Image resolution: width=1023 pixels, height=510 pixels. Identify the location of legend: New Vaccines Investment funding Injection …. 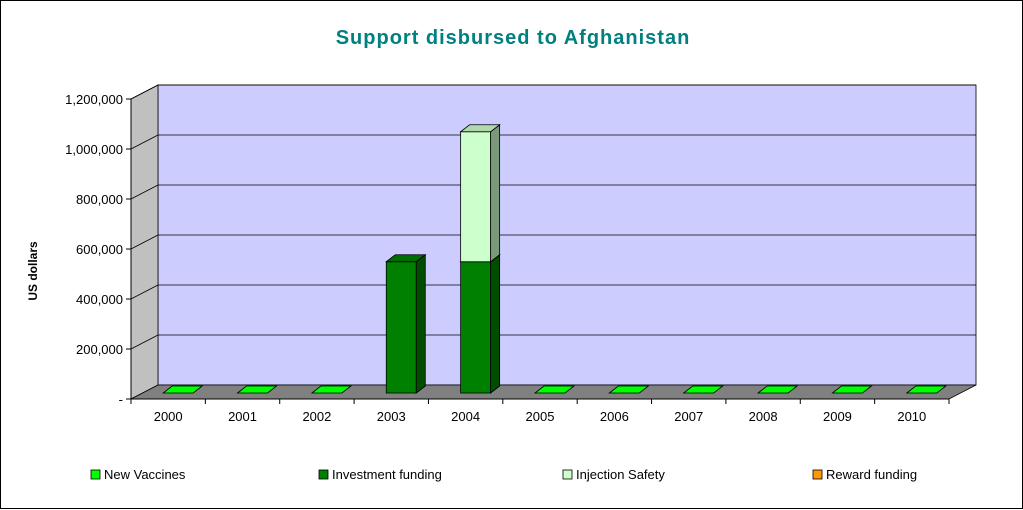
(503, 474).